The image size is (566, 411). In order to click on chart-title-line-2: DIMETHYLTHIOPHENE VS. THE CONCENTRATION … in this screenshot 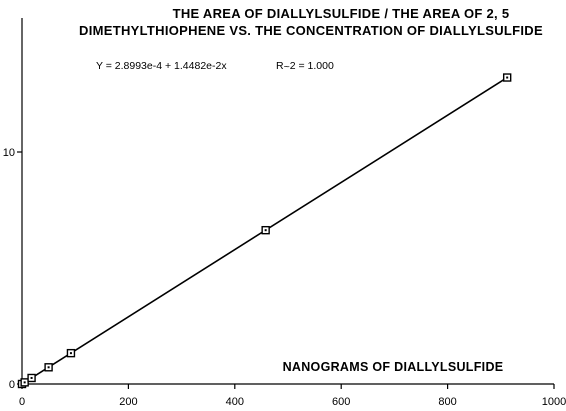, I will do `click(311, 30)`.